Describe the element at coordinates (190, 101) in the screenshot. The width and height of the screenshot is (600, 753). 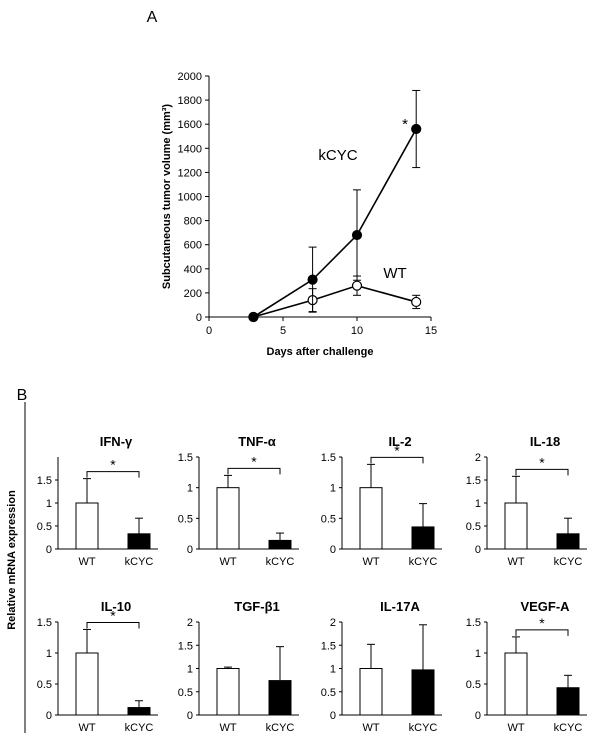
I see `y-tick-label: 1800` at that location.